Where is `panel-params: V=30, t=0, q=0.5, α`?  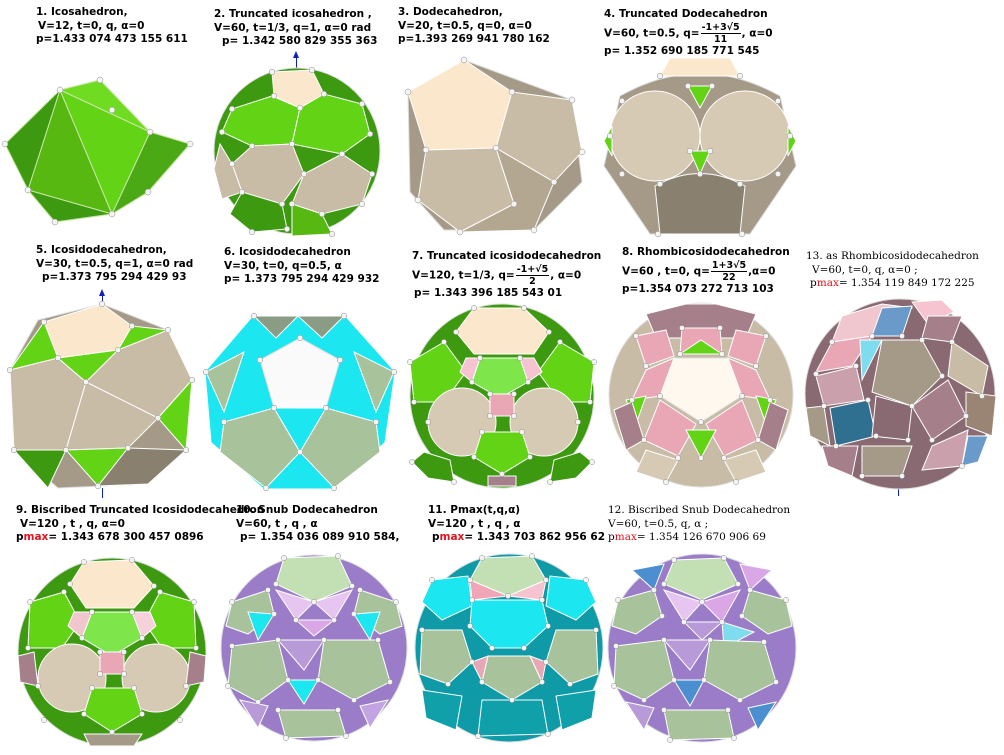
panel-params: V=30, t=0, q=0.5, α is located at coordinates (283, 265).